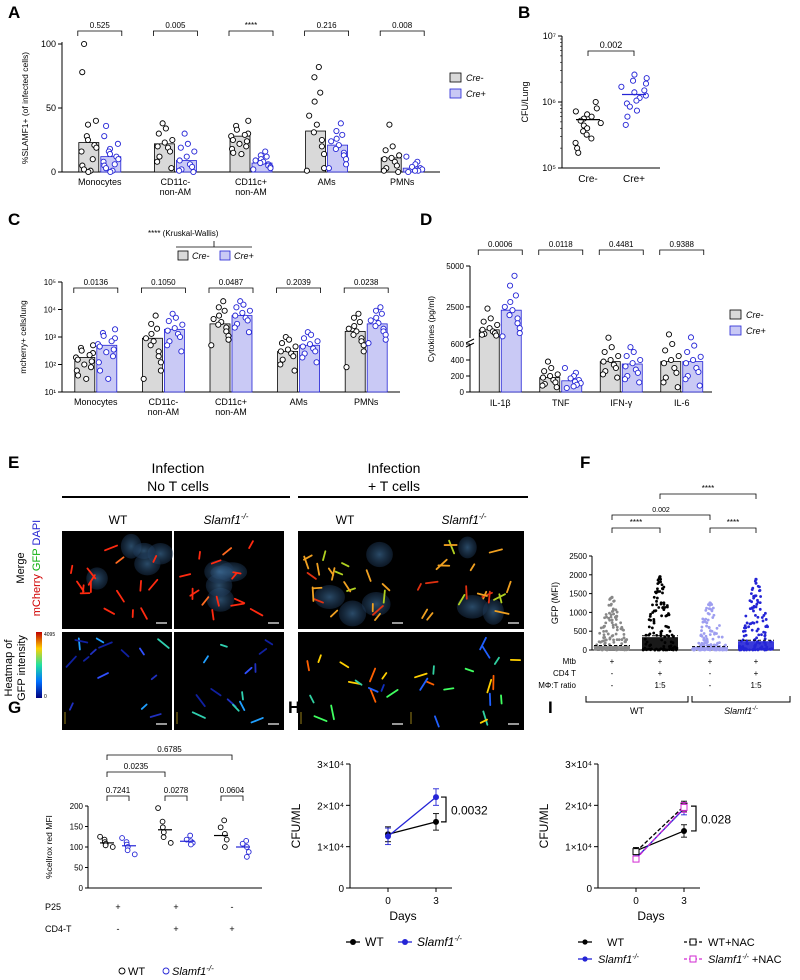 The image size is (800, 980). What do you see at coordinates (96, 282) in the screenshot?
I see `c-pvalue-label: 0.0136` at bounding box center [96, 282].